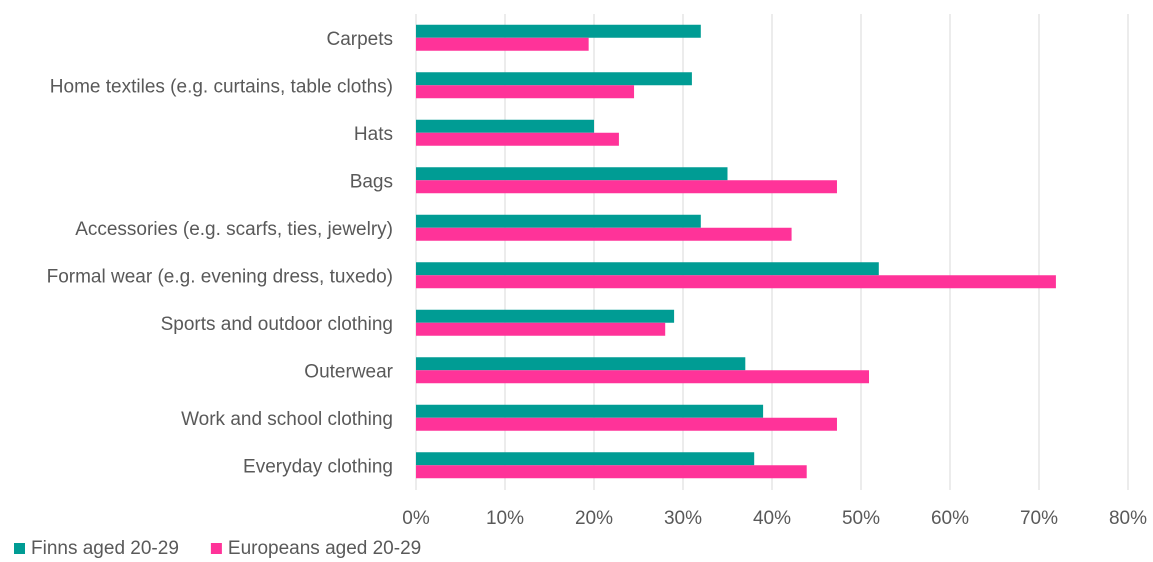 The height and width of the screenshot is (562, 1153). Describe the element at coordinates (234, 229) in the screenshot. I see `category-label: Accessories (e.g. scarfs, ties, jewelry)` at that location.